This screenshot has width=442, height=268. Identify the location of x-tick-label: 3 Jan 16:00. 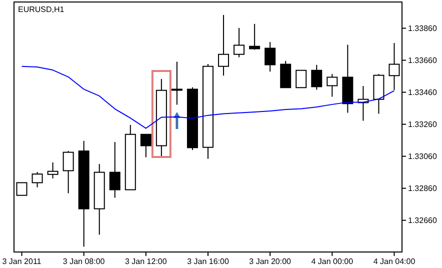
(208, 261).